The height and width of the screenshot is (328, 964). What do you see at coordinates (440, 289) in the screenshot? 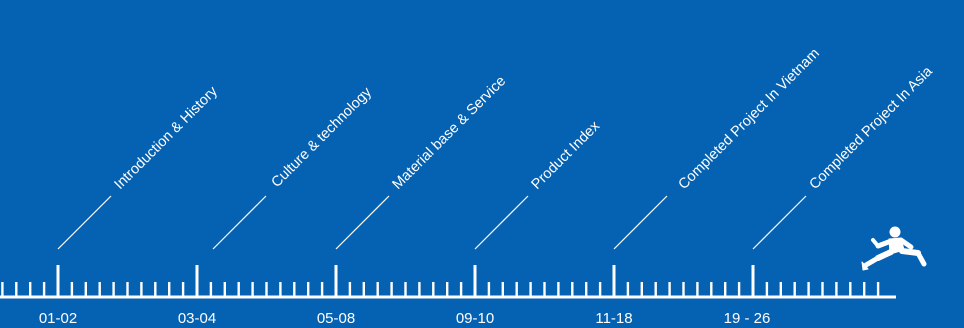
I see `timeline-minor-ticks` at bounding box center [440, 289].